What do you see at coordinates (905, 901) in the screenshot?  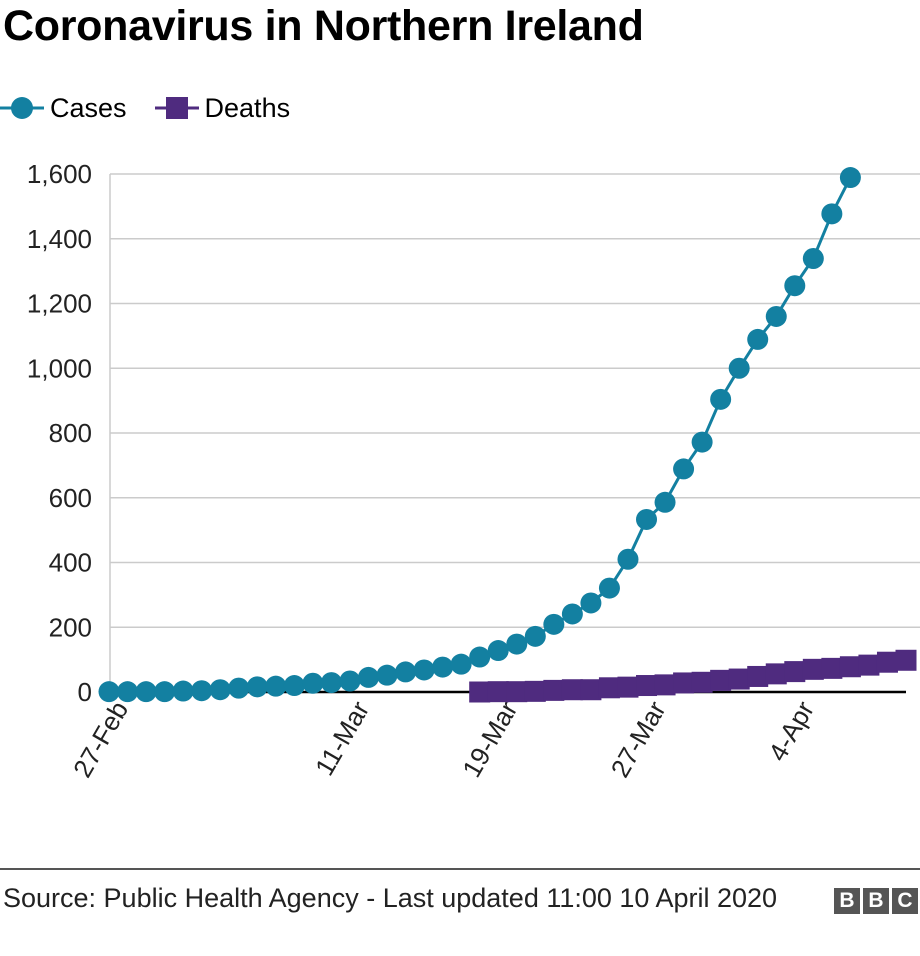 I see `bbc-logo-letter-3: C` at bounding box center [905, 901].